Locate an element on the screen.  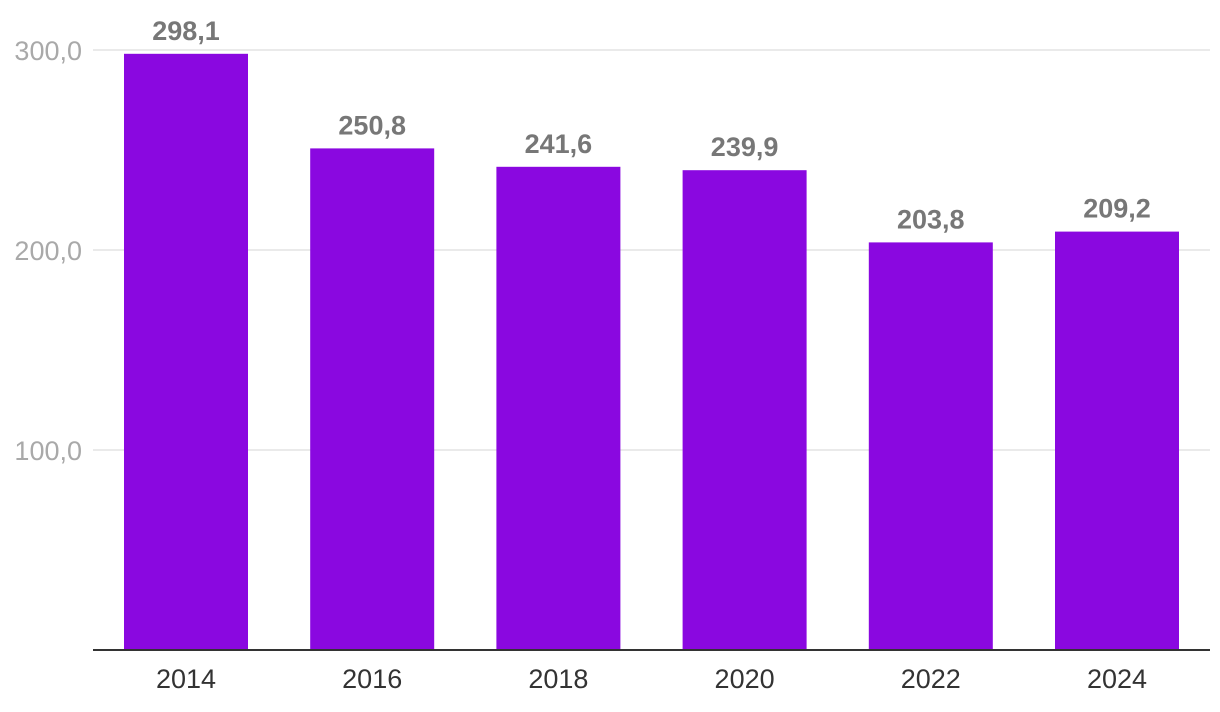
data-label: 203,8 is located at coordinates (931, 219).